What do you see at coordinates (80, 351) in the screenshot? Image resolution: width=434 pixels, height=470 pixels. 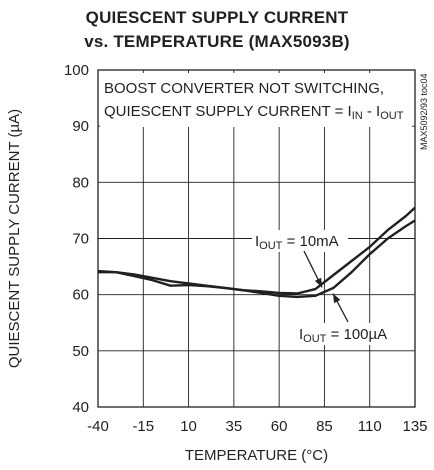 I see `y-tick-label: 50` at bounding box center [80, 351].